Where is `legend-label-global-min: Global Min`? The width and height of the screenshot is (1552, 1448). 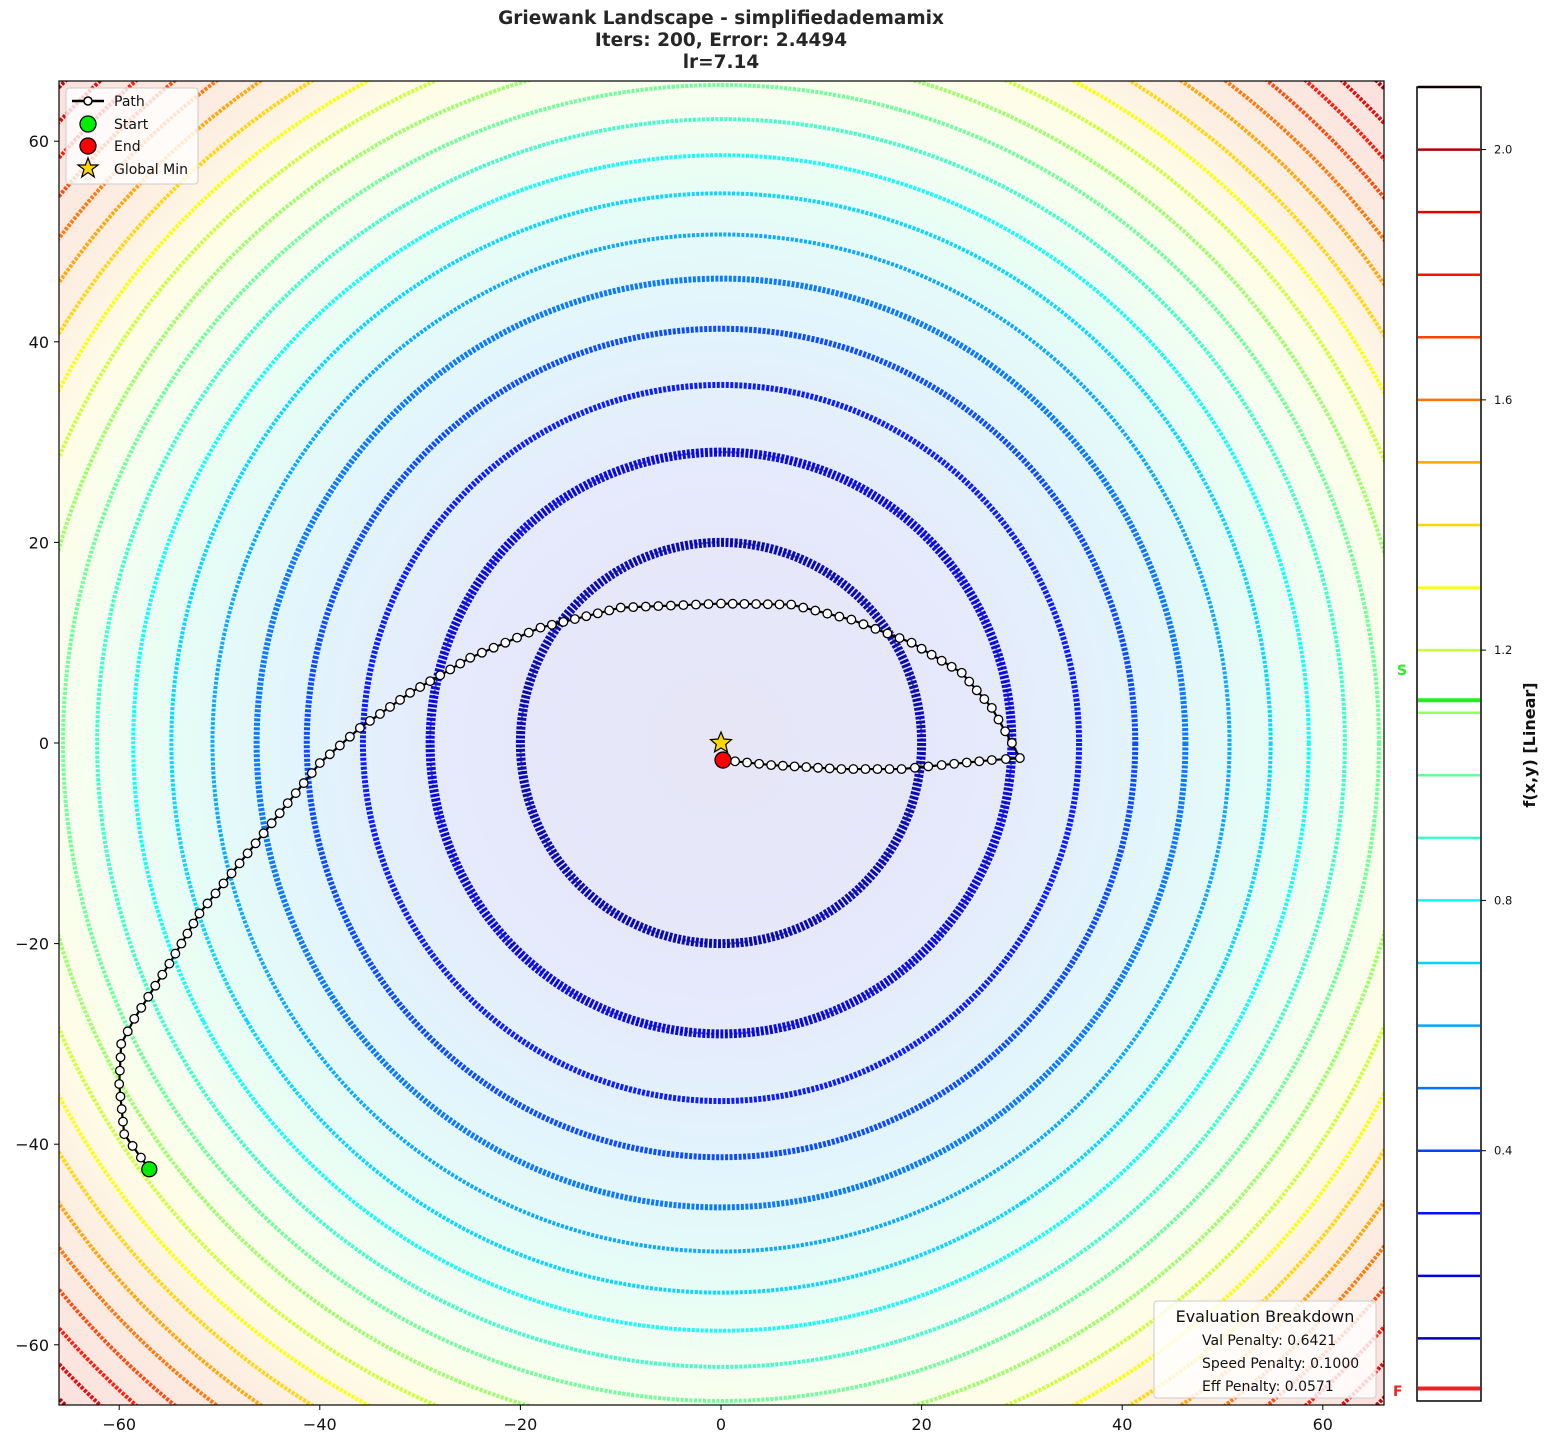 legend-label-global-min: Global Min is located at coordinates (151, 170).